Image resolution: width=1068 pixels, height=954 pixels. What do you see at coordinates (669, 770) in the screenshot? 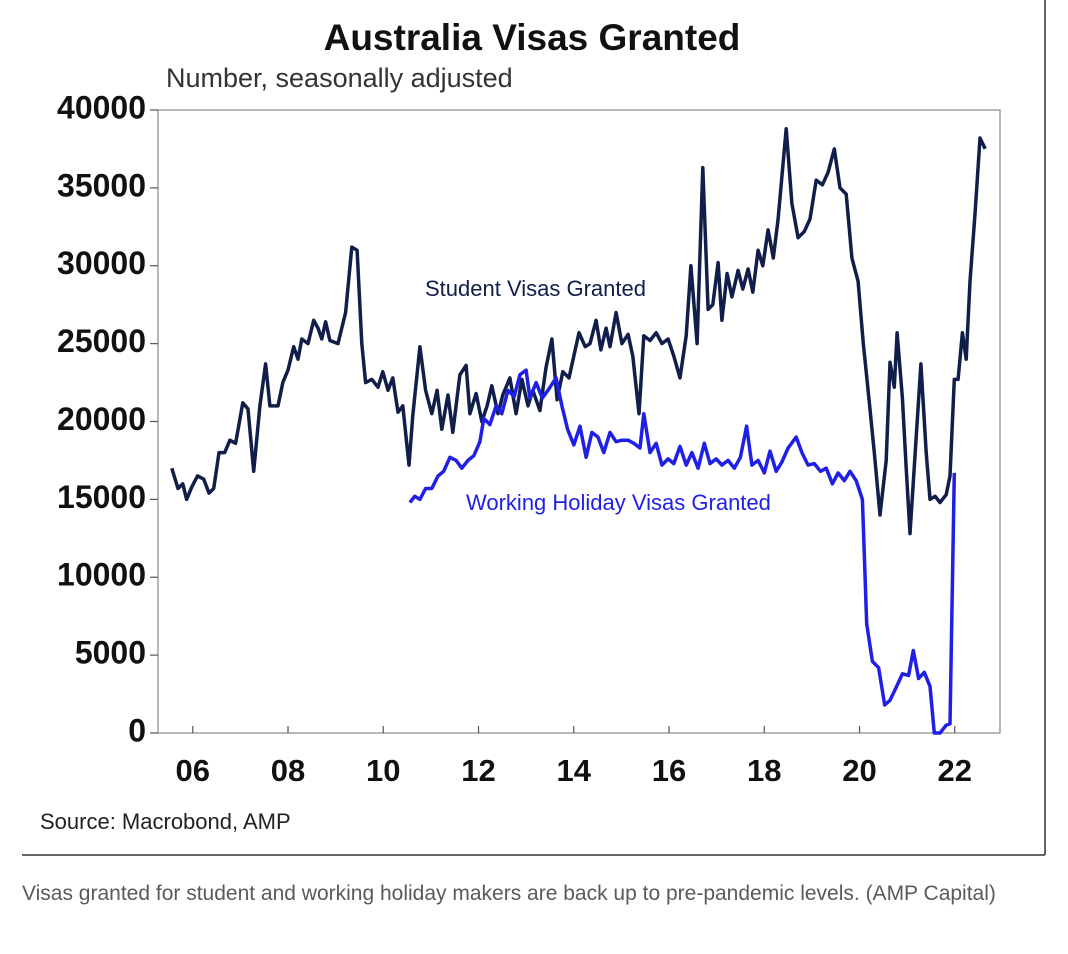
I see `x-tick-label: 16` at bounding box center [669, 770].